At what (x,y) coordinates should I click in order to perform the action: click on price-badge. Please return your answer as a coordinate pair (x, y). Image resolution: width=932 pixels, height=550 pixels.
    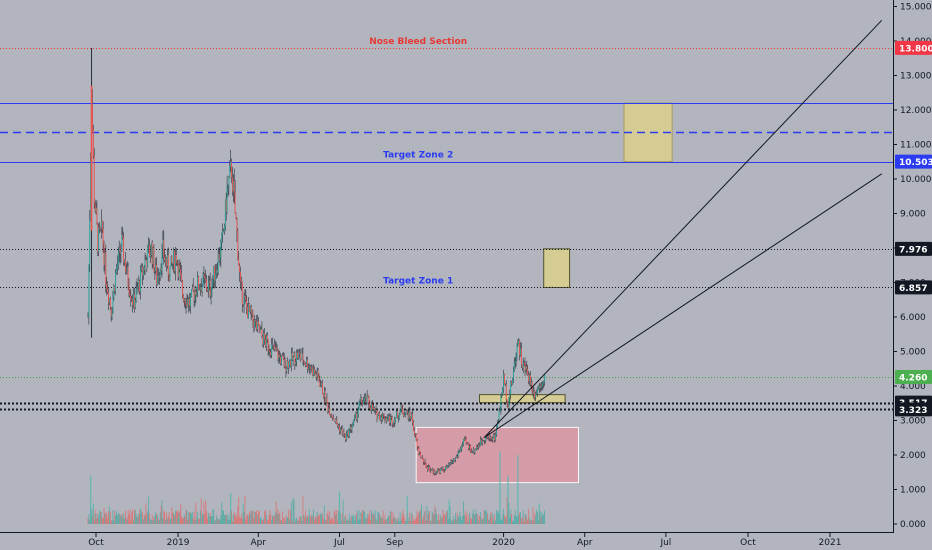
    Looking at the image, I should click on (913, 409).